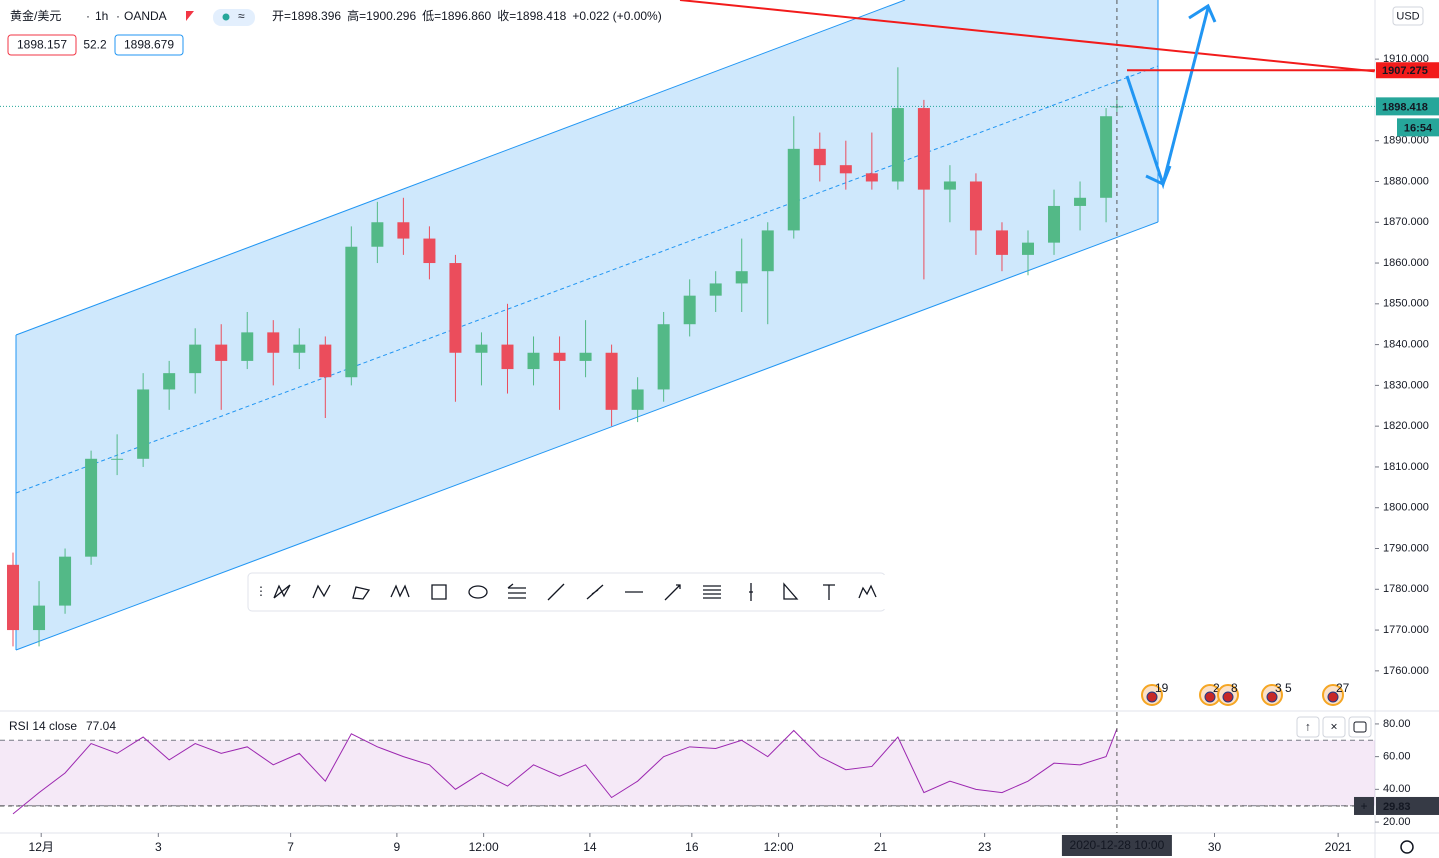 The height and width of the screenshot is (858, 1439). Describe the element at coordinates (1234, 688) in the screenshot. I see `event-count: 8` at that location.